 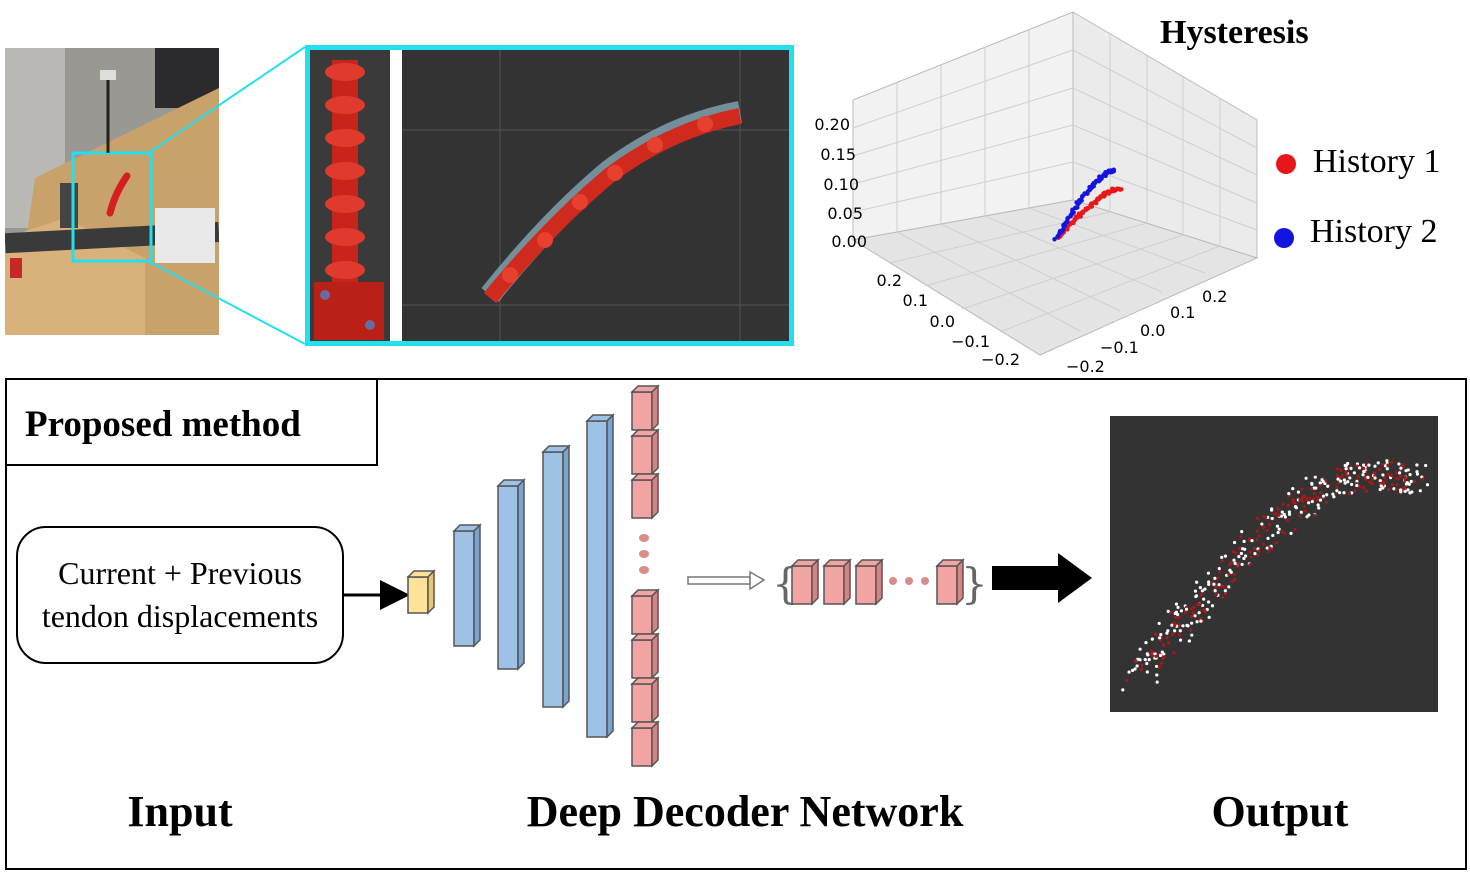 What do you see at coordinates (1274, 564) in the screenshot?
I see `output-point-cloud` at bounding box center [1274, 564].